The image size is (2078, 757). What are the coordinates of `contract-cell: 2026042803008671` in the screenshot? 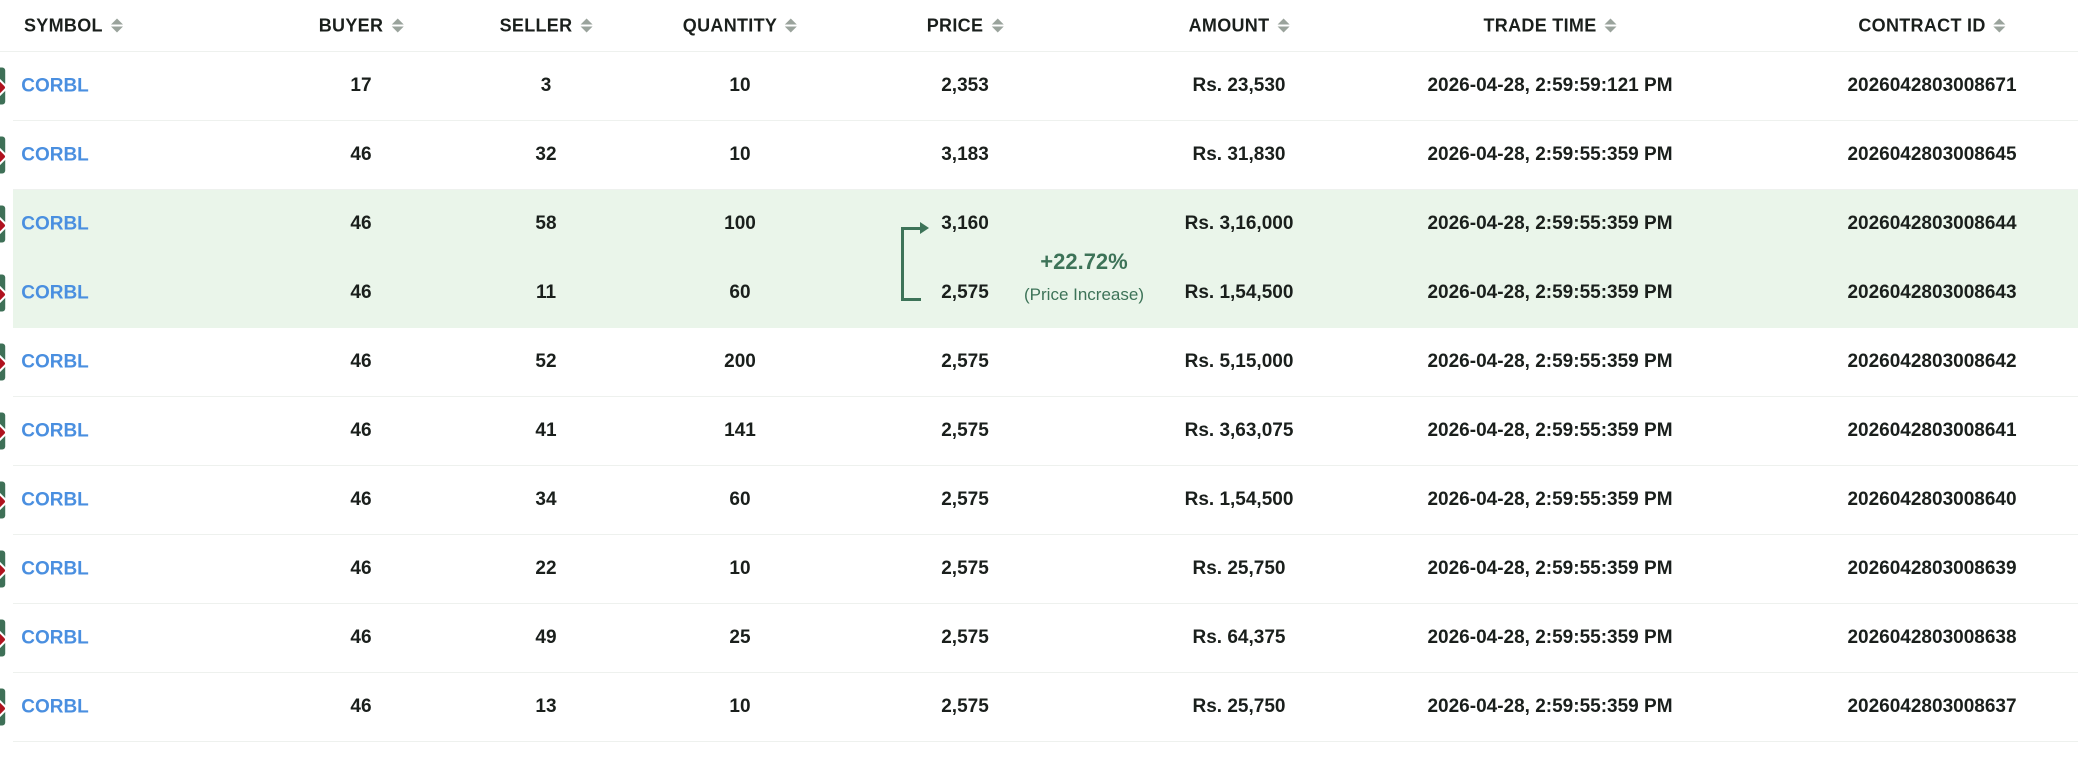 It's located at (1932, 85).